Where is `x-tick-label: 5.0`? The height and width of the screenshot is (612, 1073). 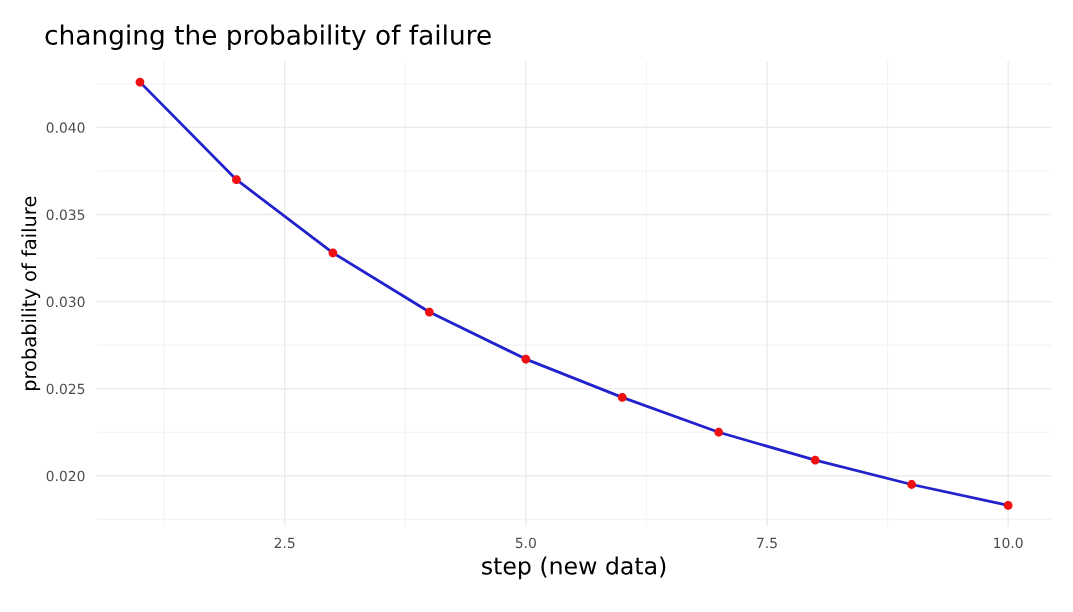 x-tick-label: 5.0 is located at coordinates (525, 543).